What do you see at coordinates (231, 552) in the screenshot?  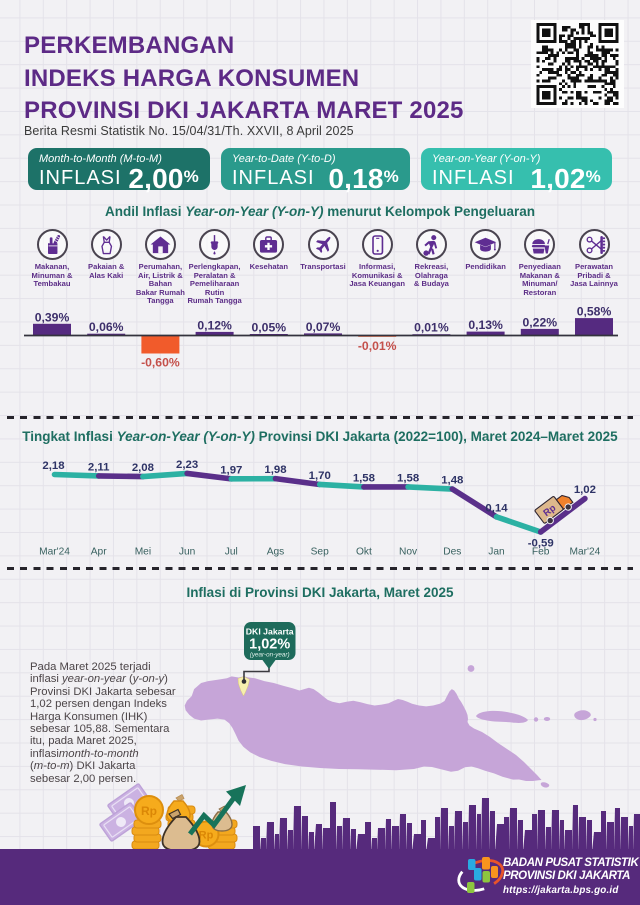 I see `month-label: Jul` at bounding box center [231, 552].